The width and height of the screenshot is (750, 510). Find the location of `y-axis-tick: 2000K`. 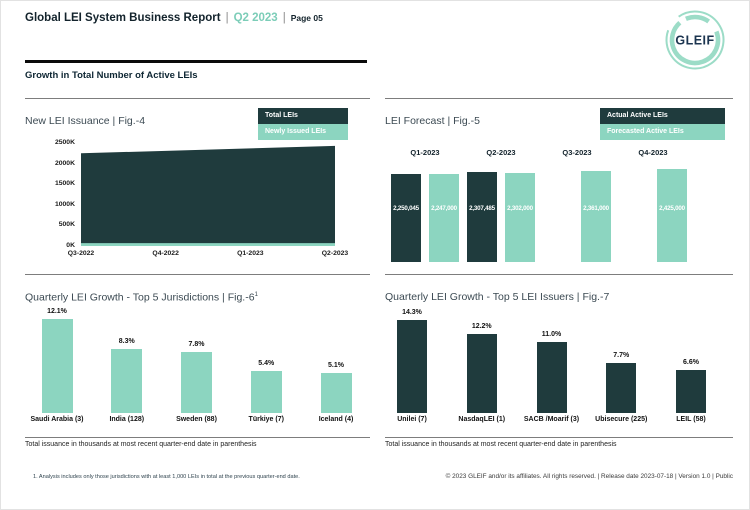

y-axis-tick: 2000K is located at coordinates (64, 163).